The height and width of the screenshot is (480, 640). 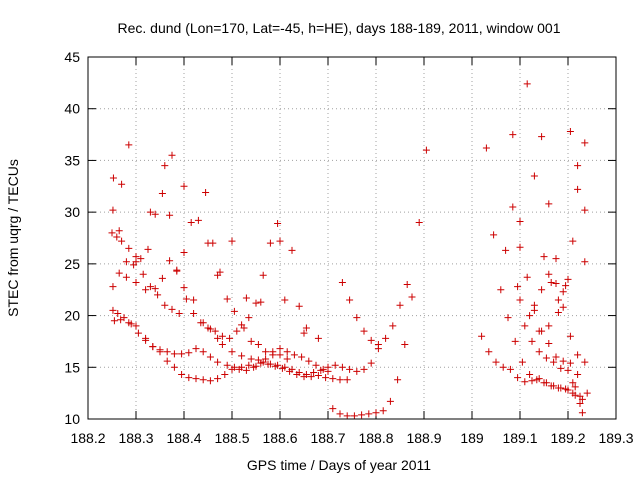 I want to click on y-tick-label: 30, so click(x=72, y=212).